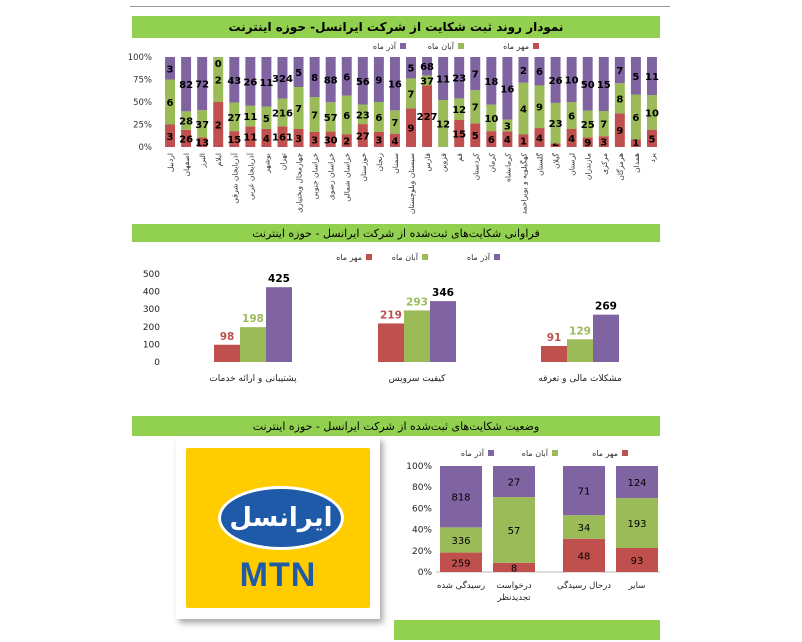  Describe the element at coordinates (535, 453) in the screenshot. I see `chart3-legend-label: آبان ماه` at that location.